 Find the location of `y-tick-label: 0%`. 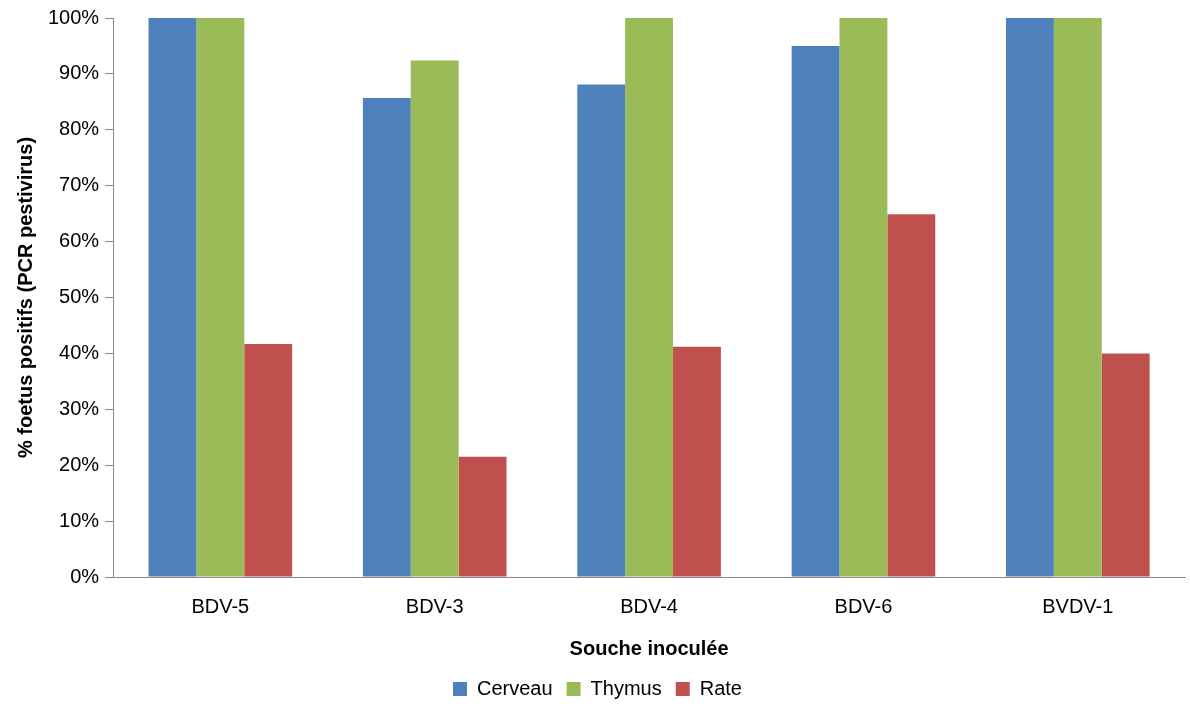

y-tick-label: 0% is located at coordinates (85, 575).